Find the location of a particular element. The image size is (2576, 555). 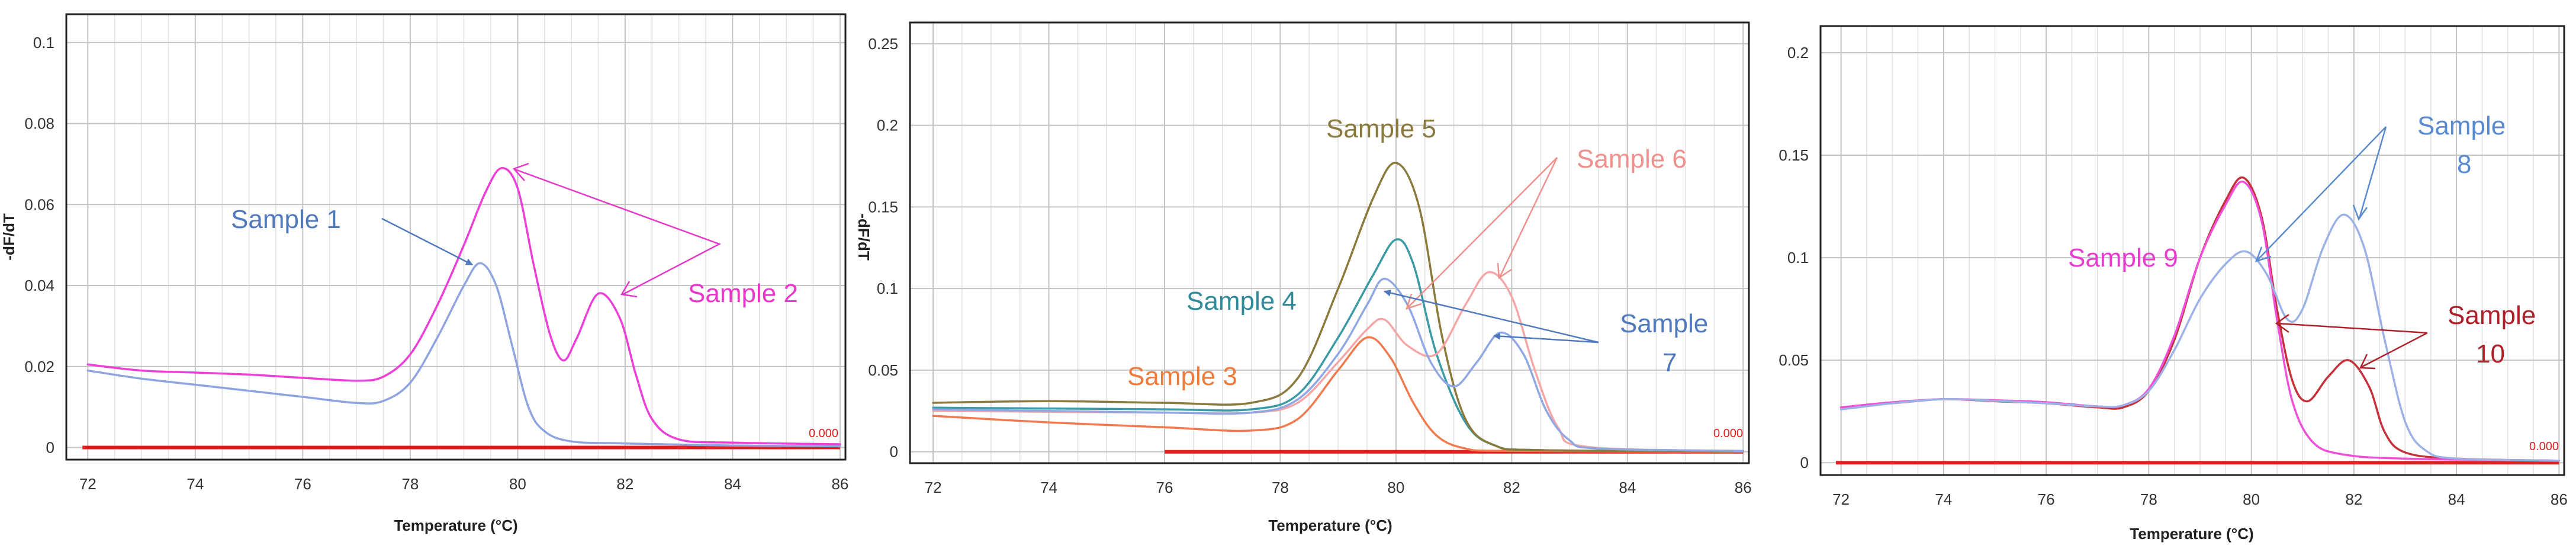

chart-3-y-tick-label: 0.05 is located at coordinates (1794, 360).